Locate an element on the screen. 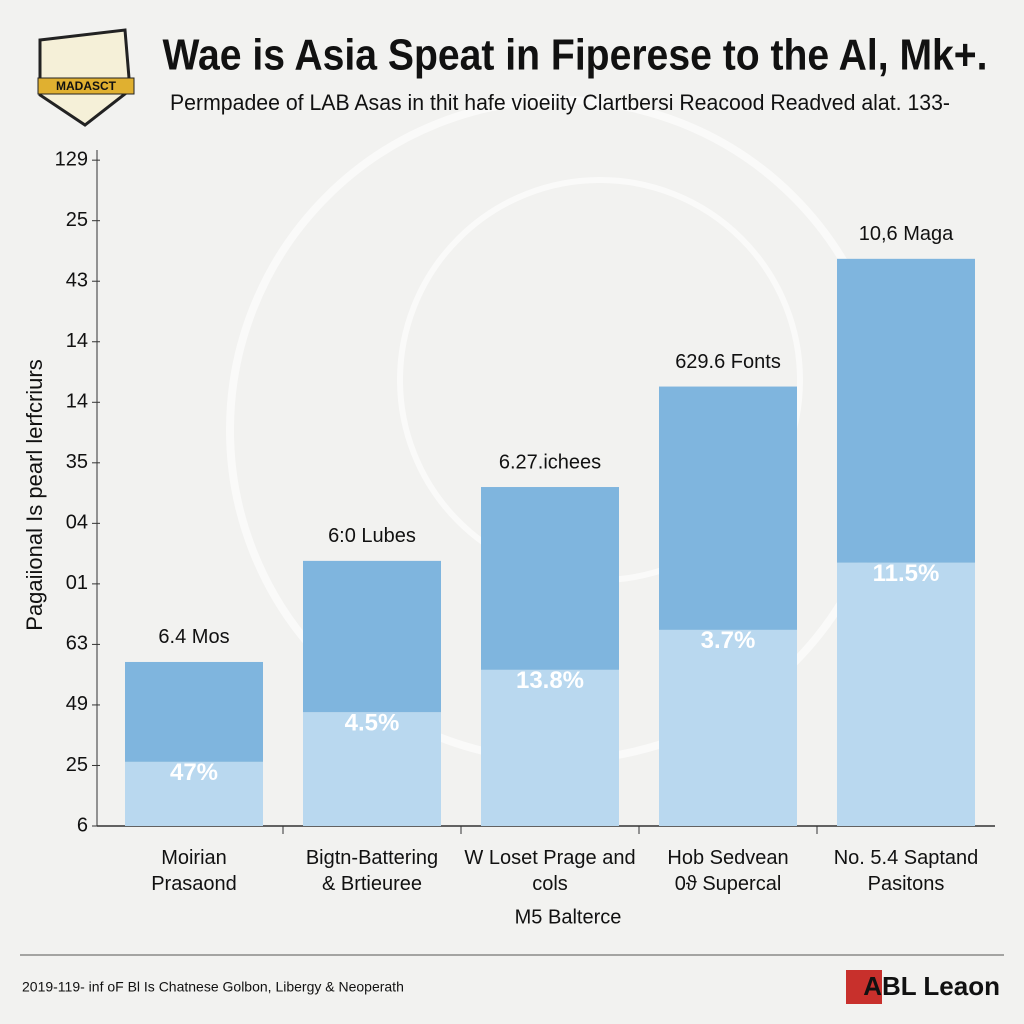 The image size is (1024, 1024). segment-label: 11.5% is located at coordinates (906, 573).